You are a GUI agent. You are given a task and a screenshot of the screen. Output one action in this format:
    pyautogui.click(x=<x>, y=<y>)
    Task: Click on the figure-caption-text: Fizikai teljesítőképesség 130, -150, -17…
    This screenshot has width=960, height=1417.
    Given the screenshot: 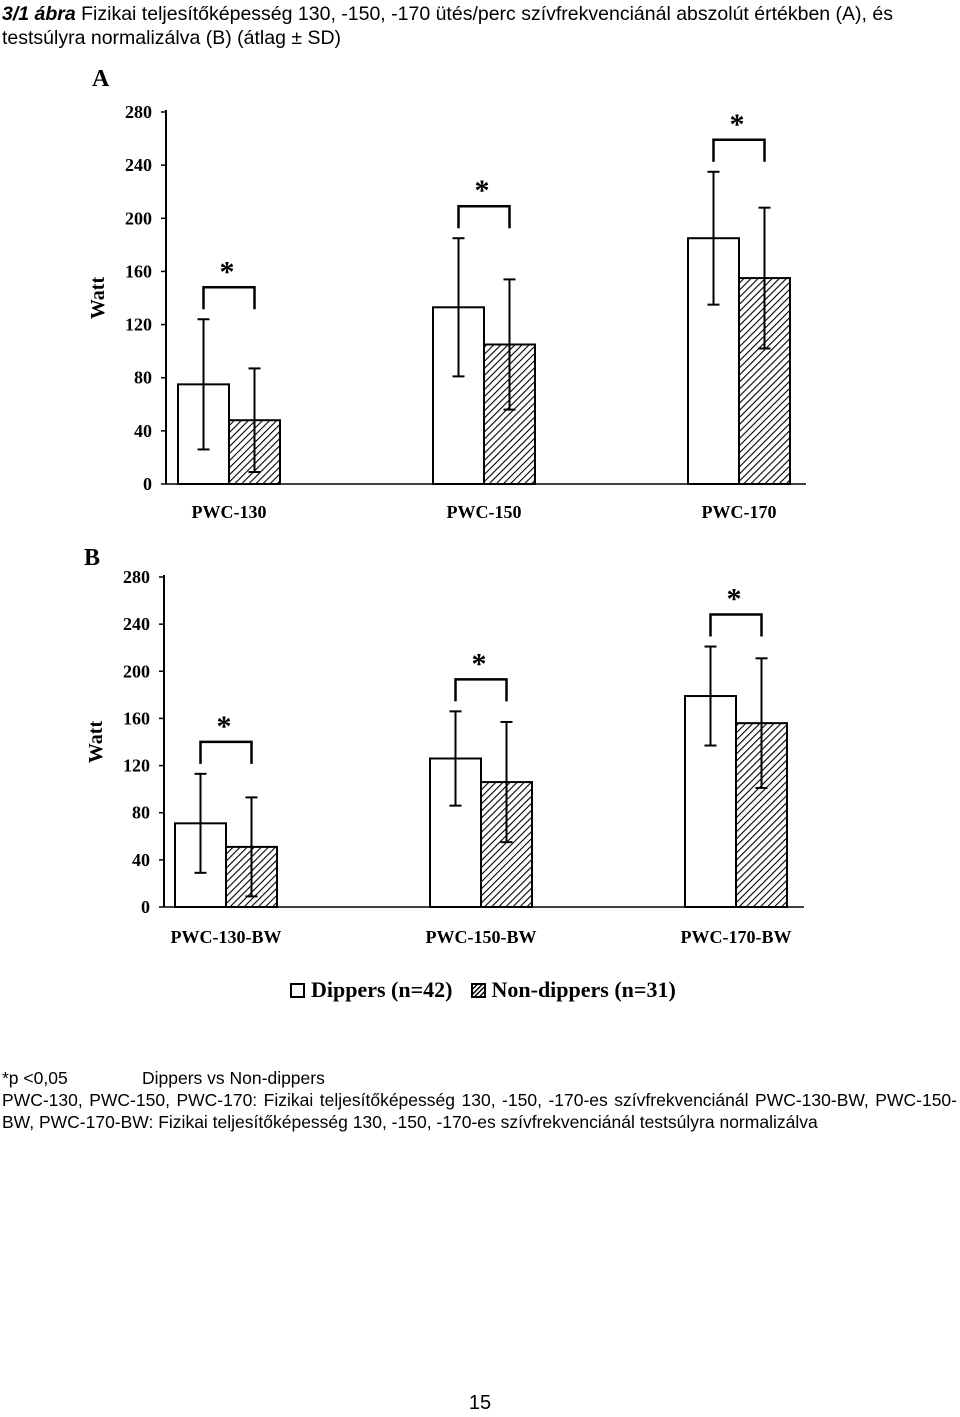 What is the action you would take?
    pyautogui.click(x=447, y=26)
    